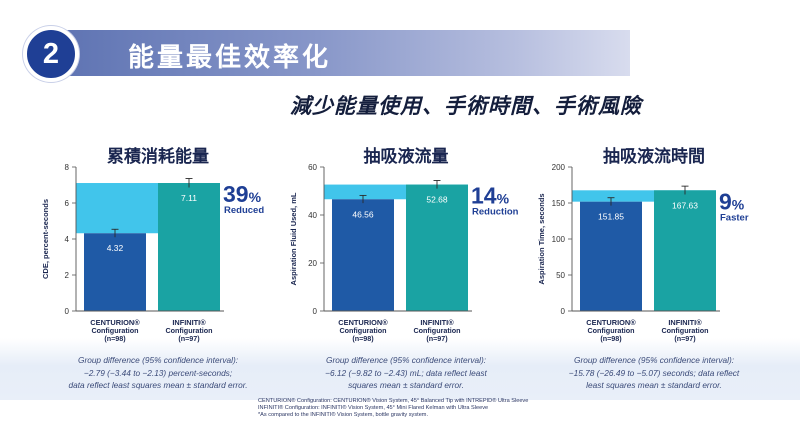 This screenshot has height=432, width=800. What do you see at coordinates (312, 215) in the screenshot?
I see `y-tick-label: 40` at bounding box center [312, 215].